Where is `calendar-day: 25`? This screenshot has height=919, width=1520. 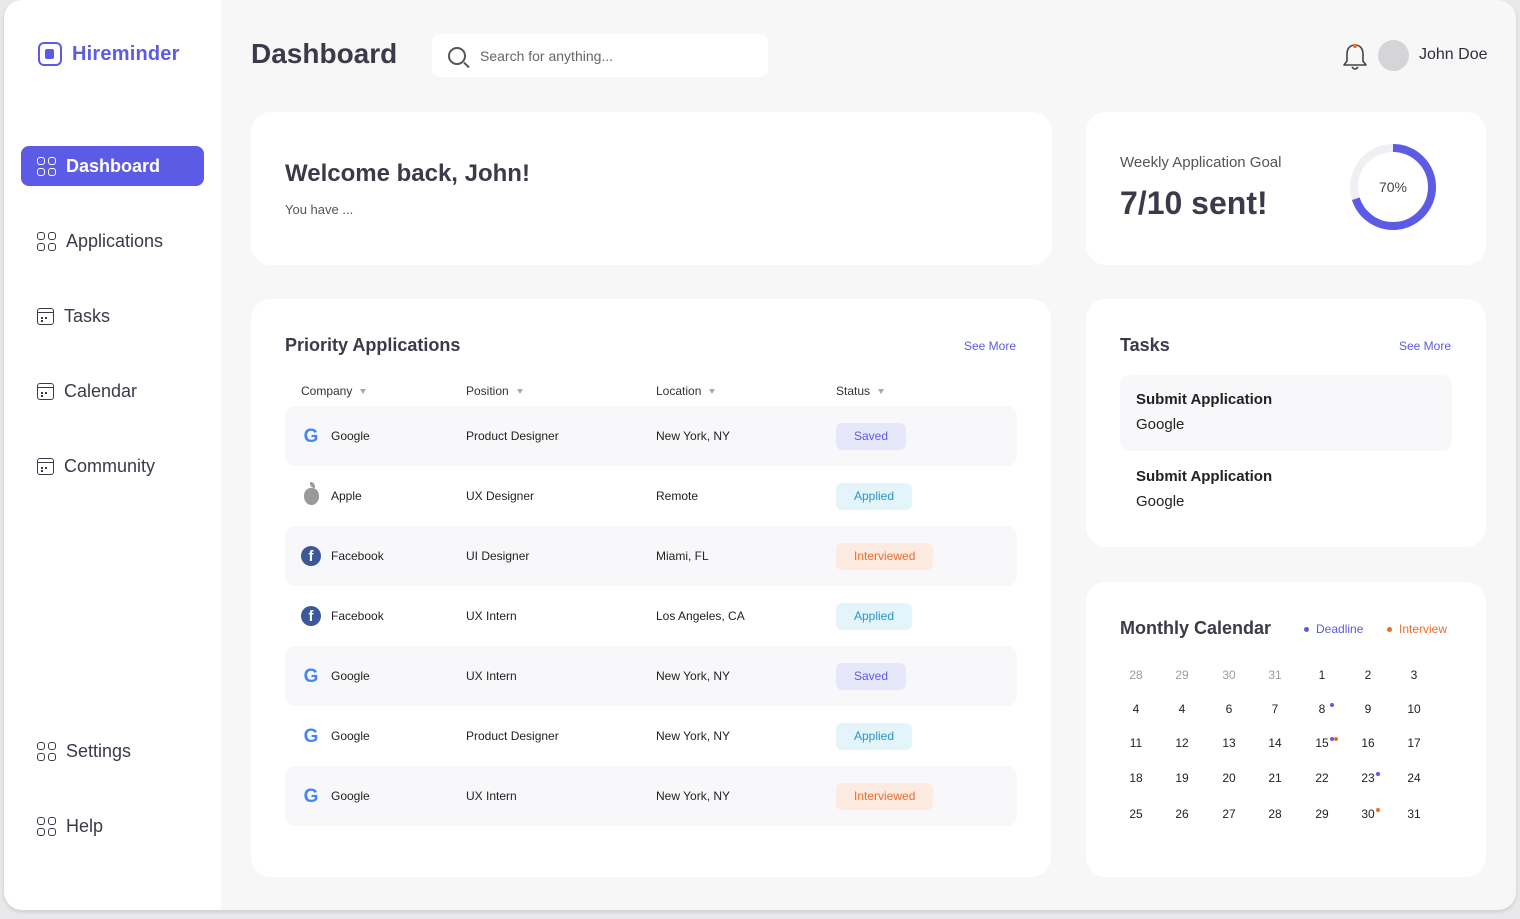
calendar-day: 25 is located at coordinates (1136, 814).